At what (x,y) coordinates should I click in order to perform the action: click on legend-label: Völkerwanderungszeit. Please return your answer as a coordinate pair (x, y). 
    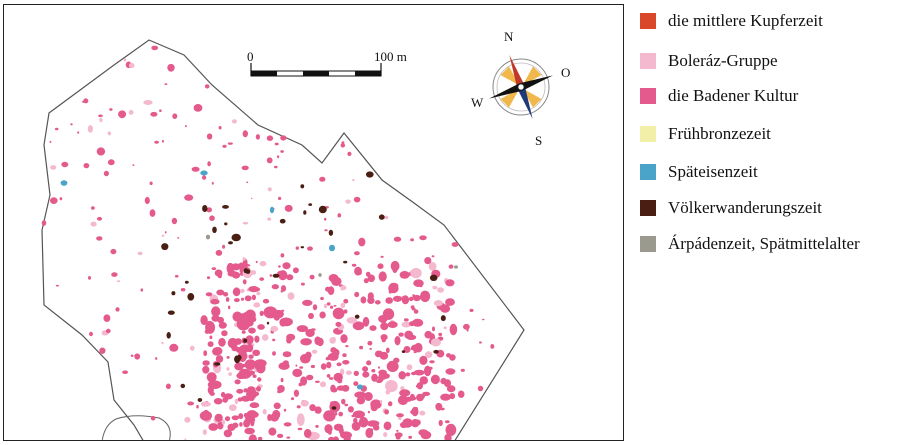
    Looking at the image, I should click on (745, 207).